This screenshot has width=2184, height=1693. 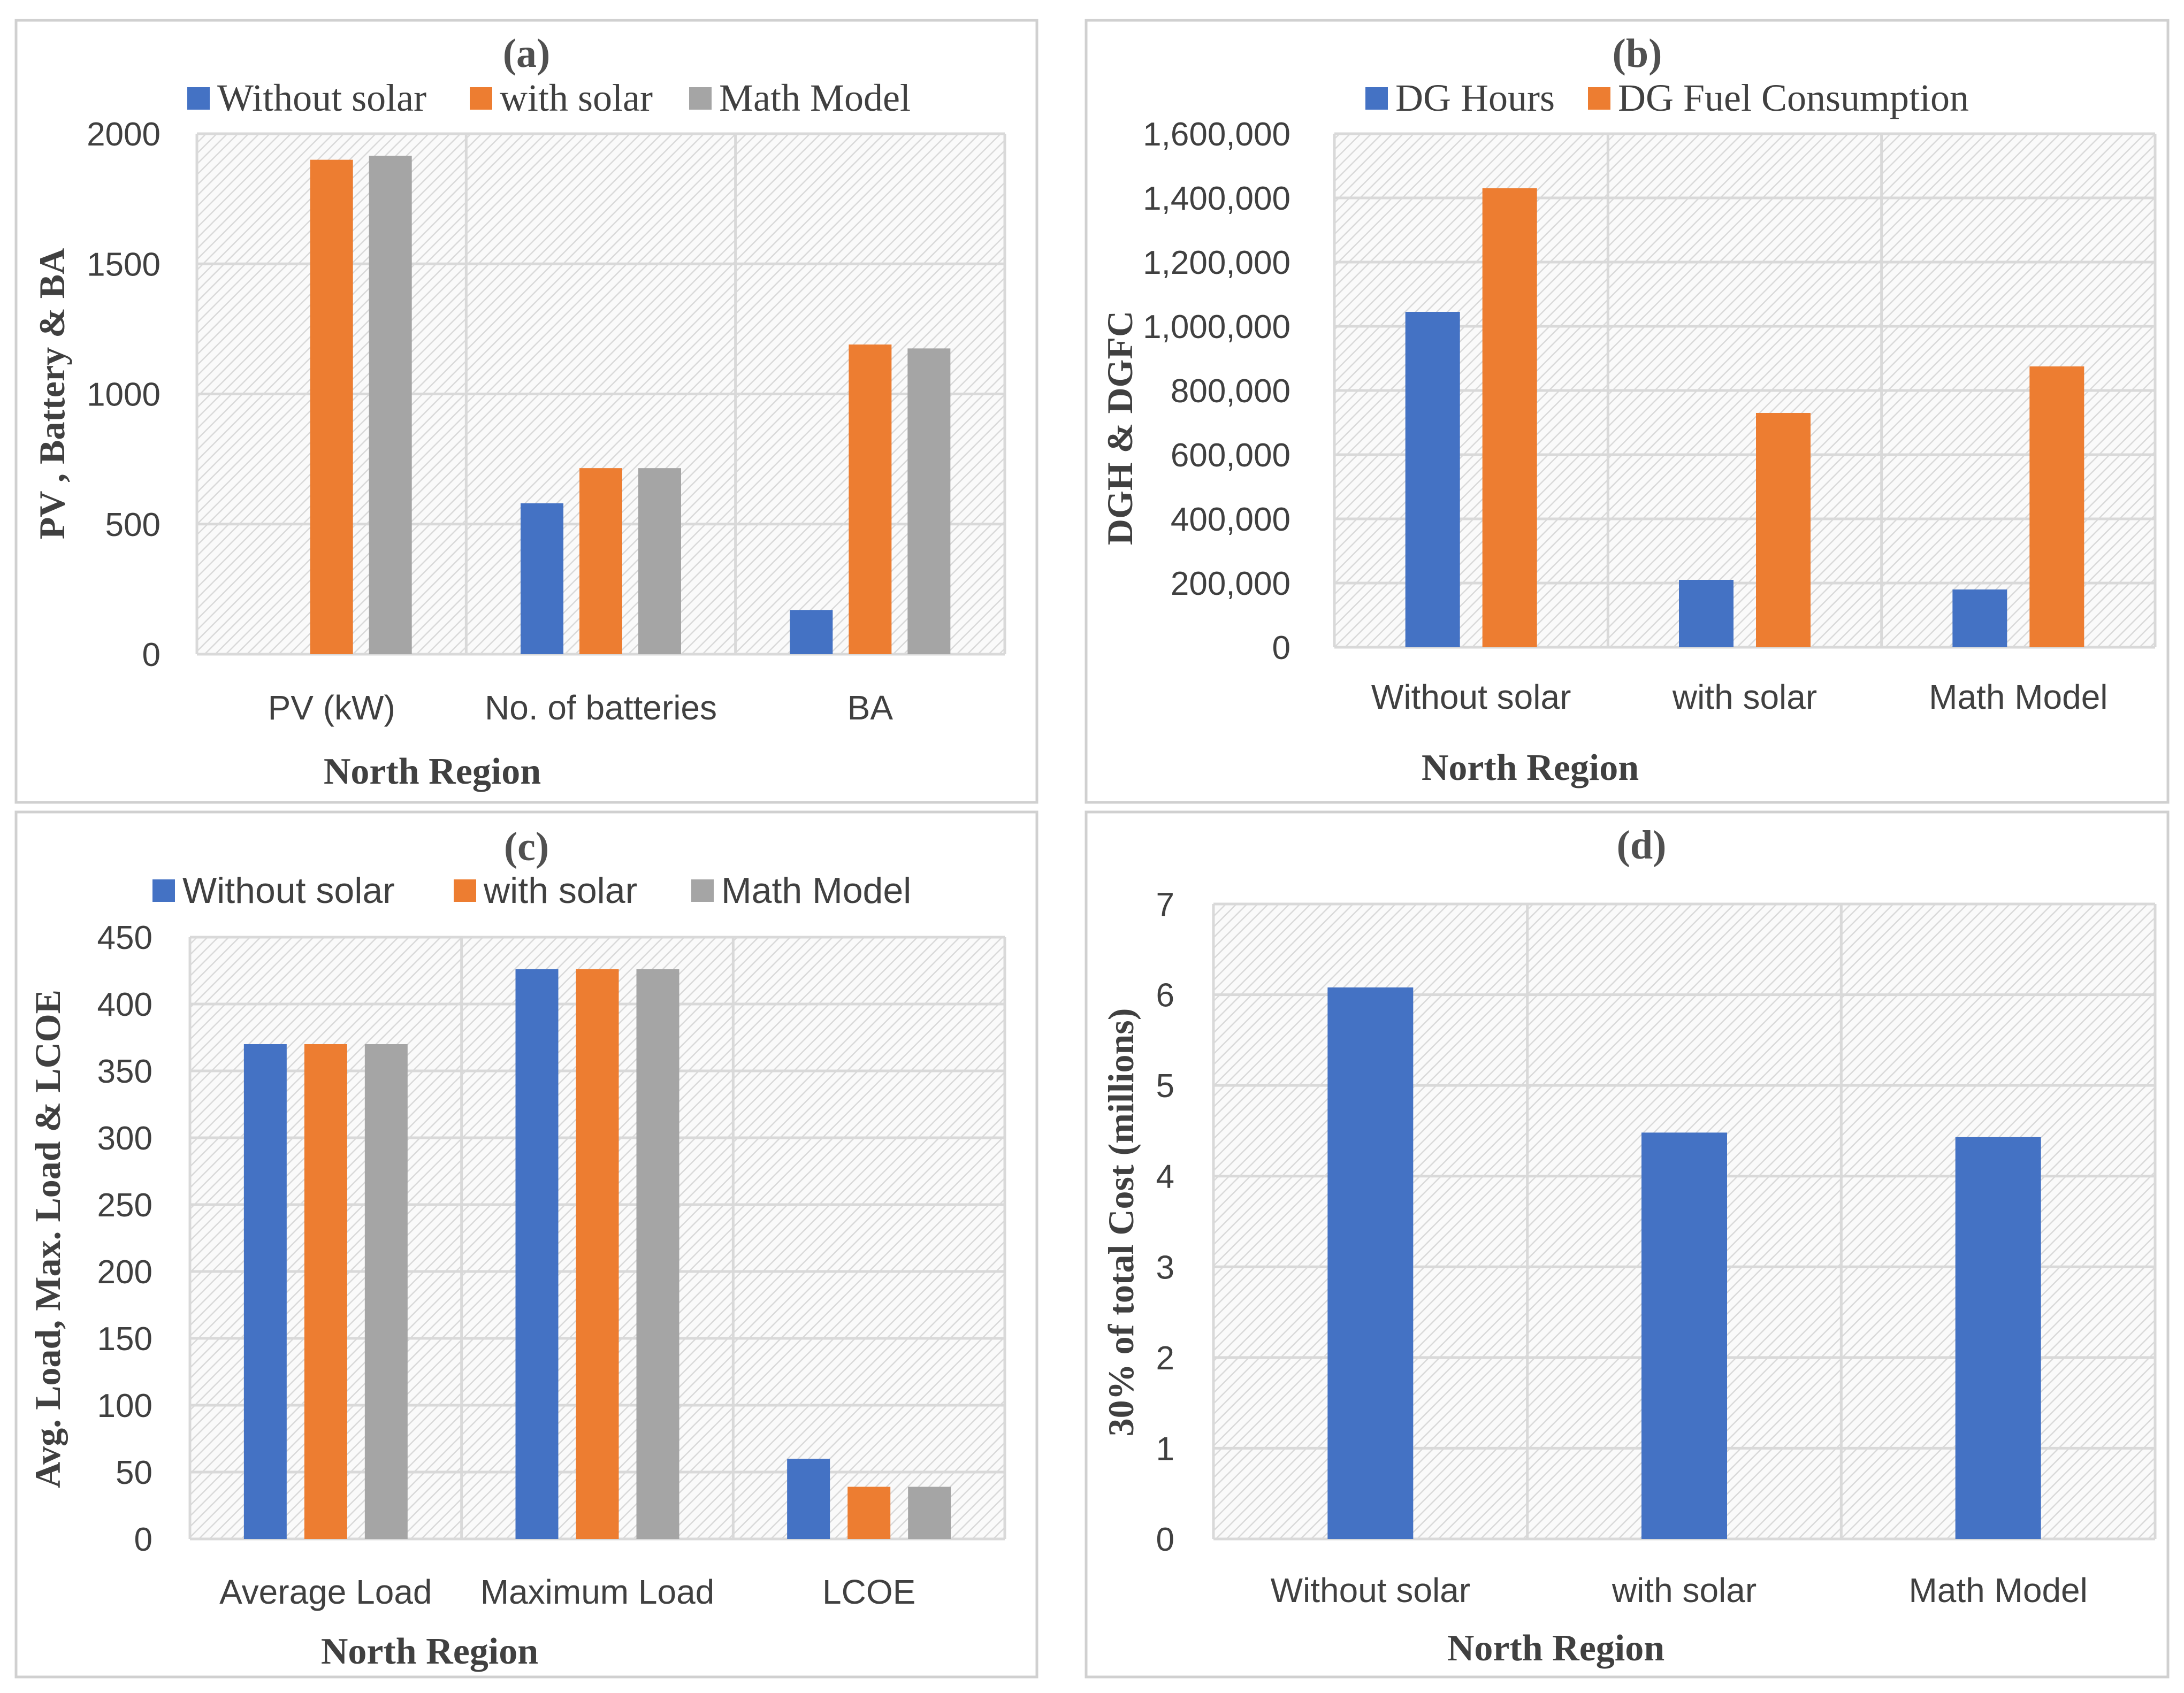 I want to click on bar-30-of-total-cost-millions--1, so click(x=1684, y=1335).